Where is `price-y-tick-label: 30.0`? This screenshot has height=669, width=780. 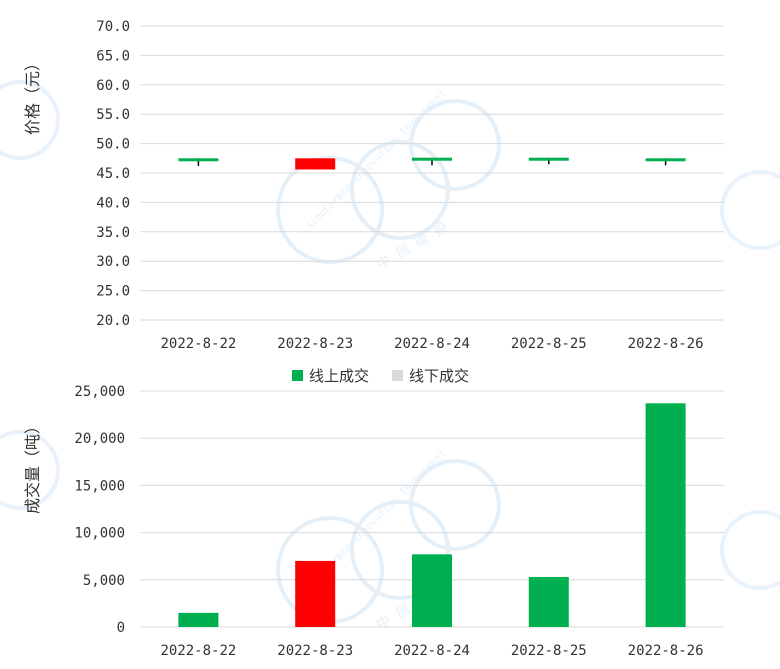 price-y-tick-label: 30.0 is located at coordinates (113, 262).